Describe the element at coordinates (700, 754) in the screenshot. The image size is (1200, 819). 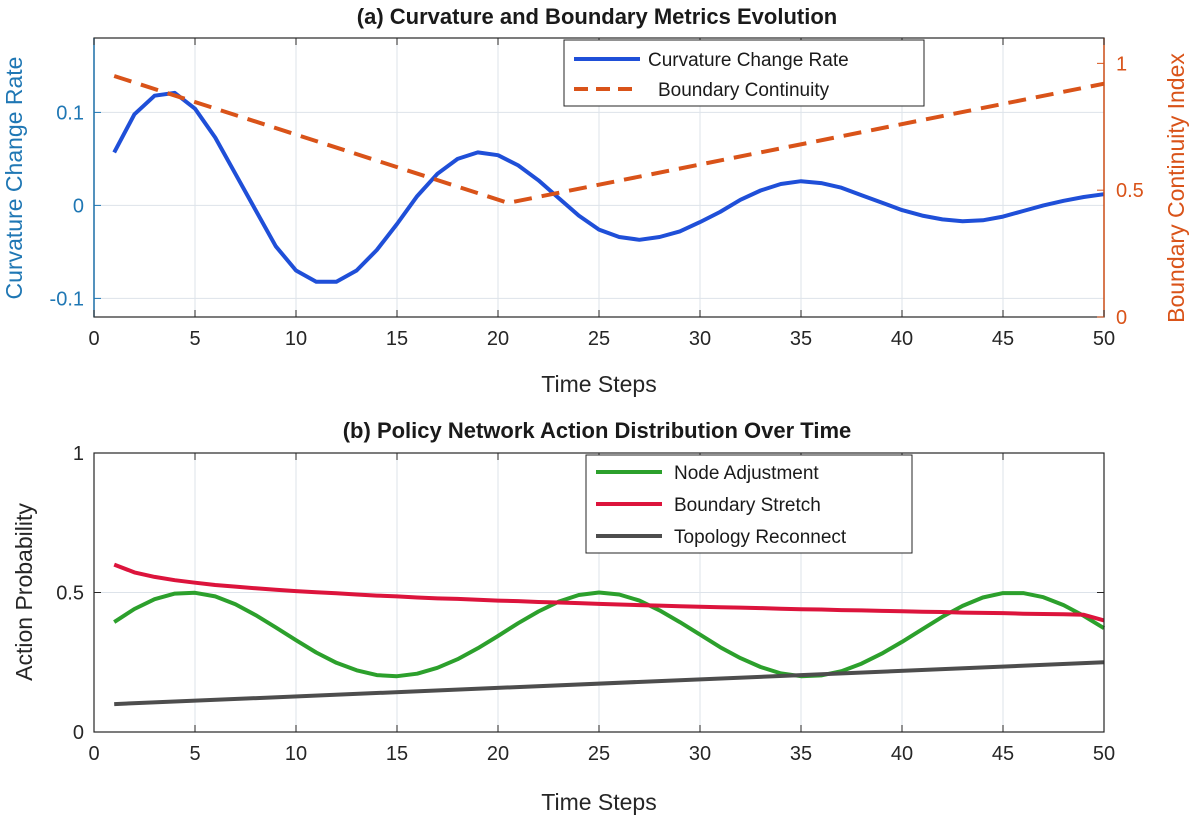
I see `chart-b-x-tick-label: 30` at that location.